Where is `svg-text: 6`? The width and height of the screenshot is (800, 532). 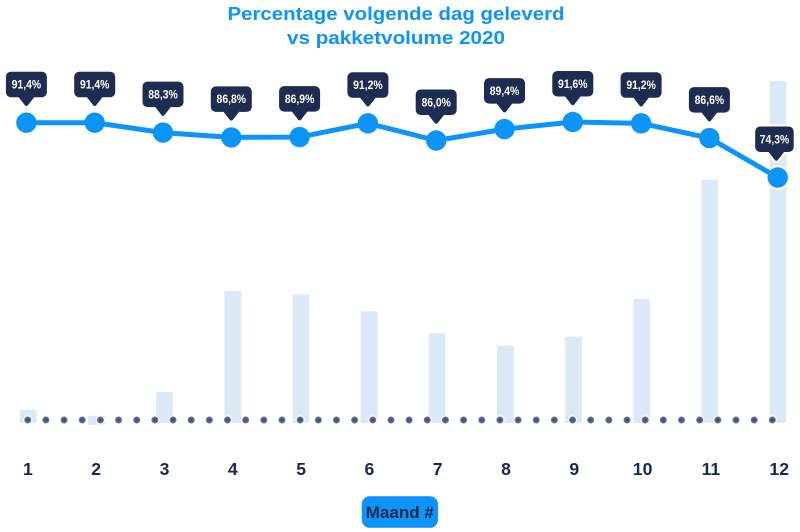
svg-text: 6 is located at coordinates (370, 469).